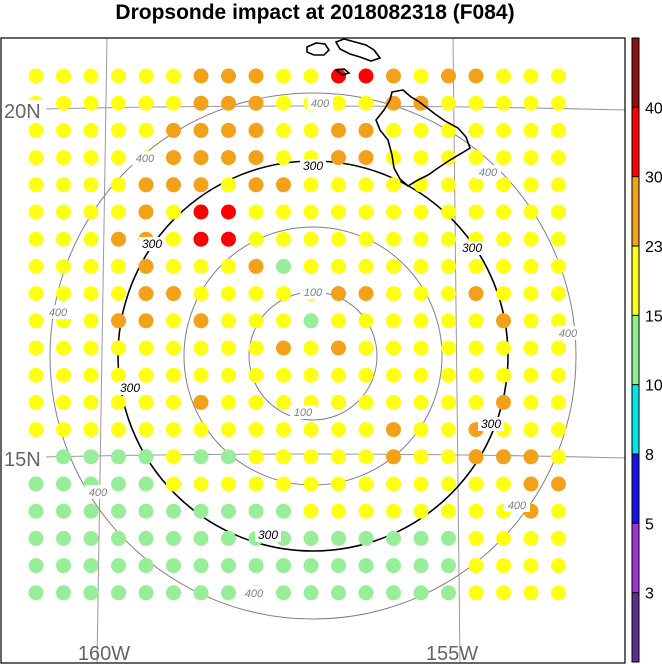 Image resolution: width=662 pixels, height=664 pixels. What do you see at coordinates (22, 112) in the screenshot?
I see `lat-label-20n: 20N` at bounding box center [22, 112].